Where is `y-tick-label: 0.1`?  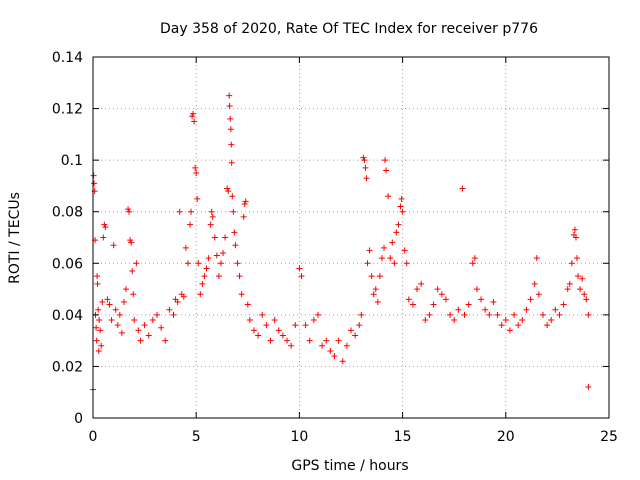 y-tick-label: 0.1 is located at coordinates (72, 161).